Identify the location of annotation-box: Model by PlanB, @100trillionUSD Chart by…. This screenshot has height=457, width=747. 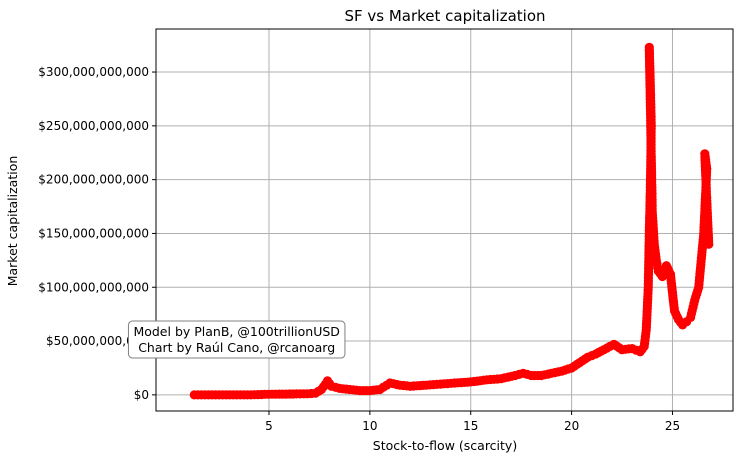
(236, 339).